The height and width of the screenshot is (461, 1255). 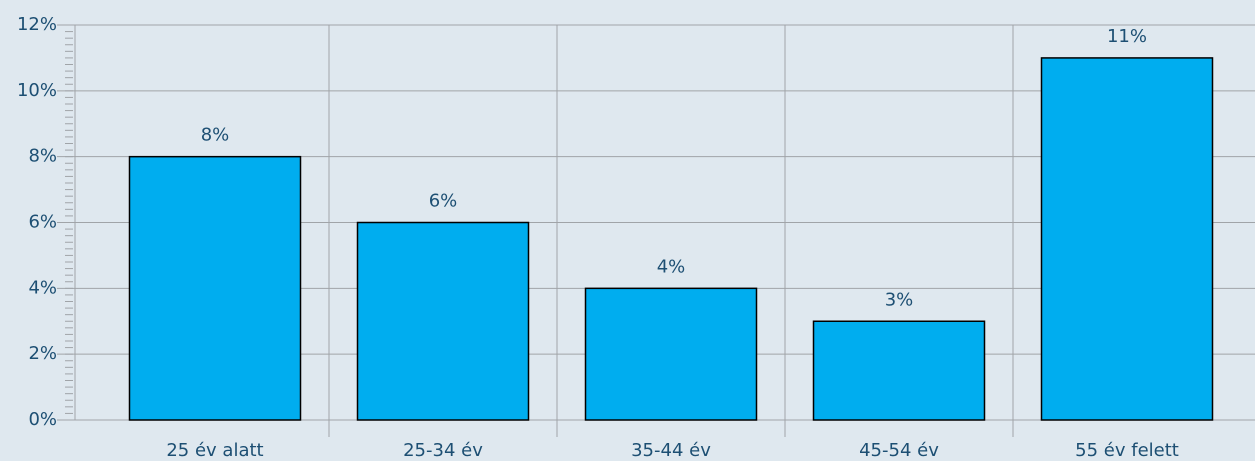 What do you see at coordinates (215, 135) in the screenshot?
I see `value-label: 8%` at bounding box center [215, 135].